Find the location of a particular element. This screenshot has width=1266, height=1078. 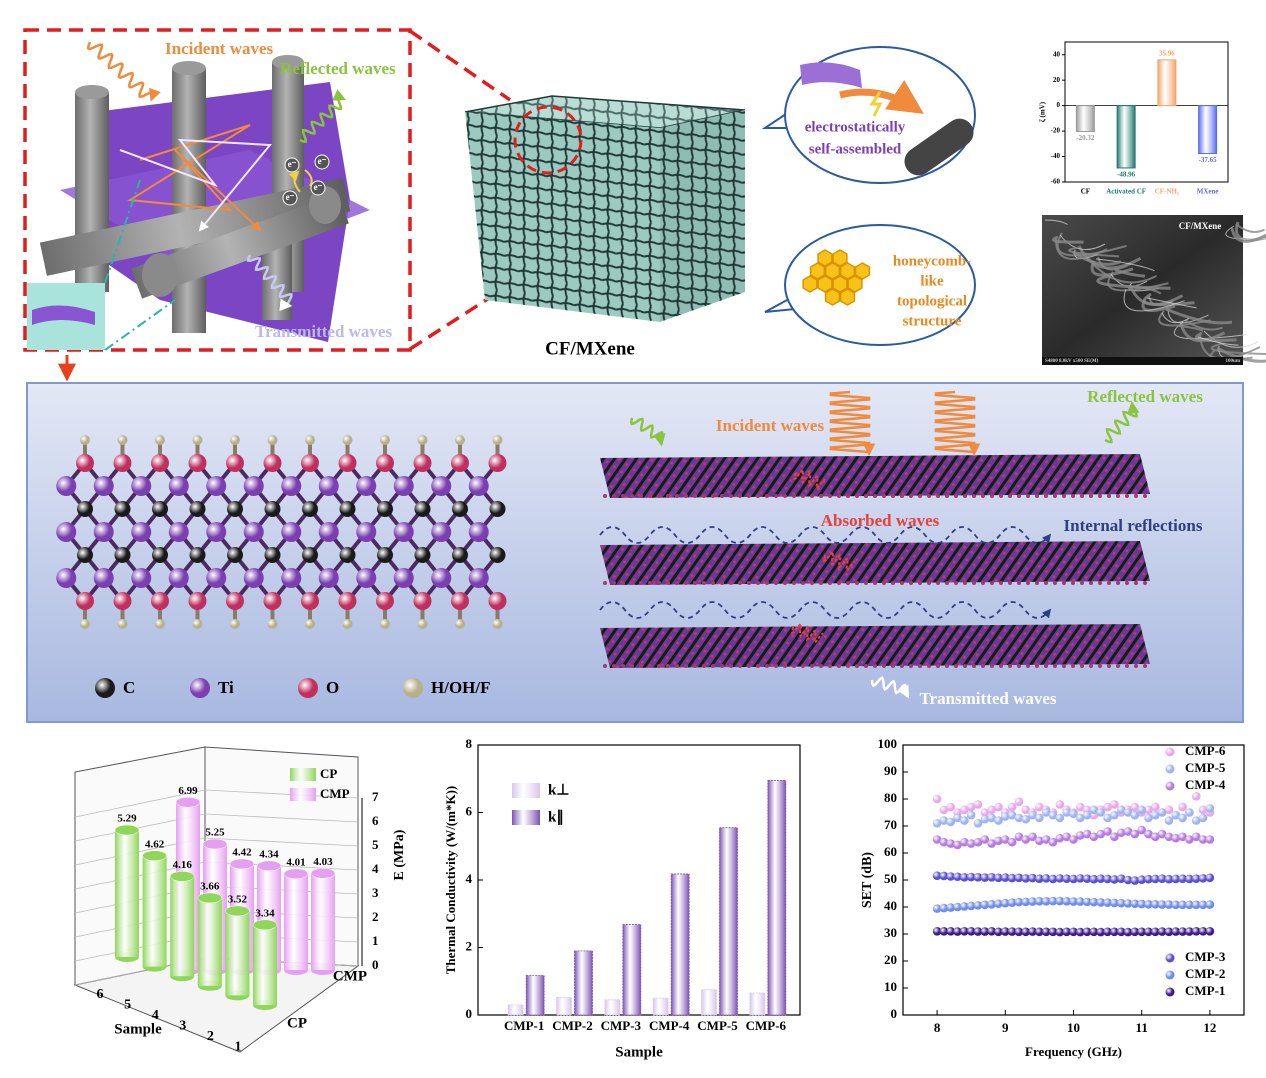

sem-texture is located at coordinates (1155, 291).